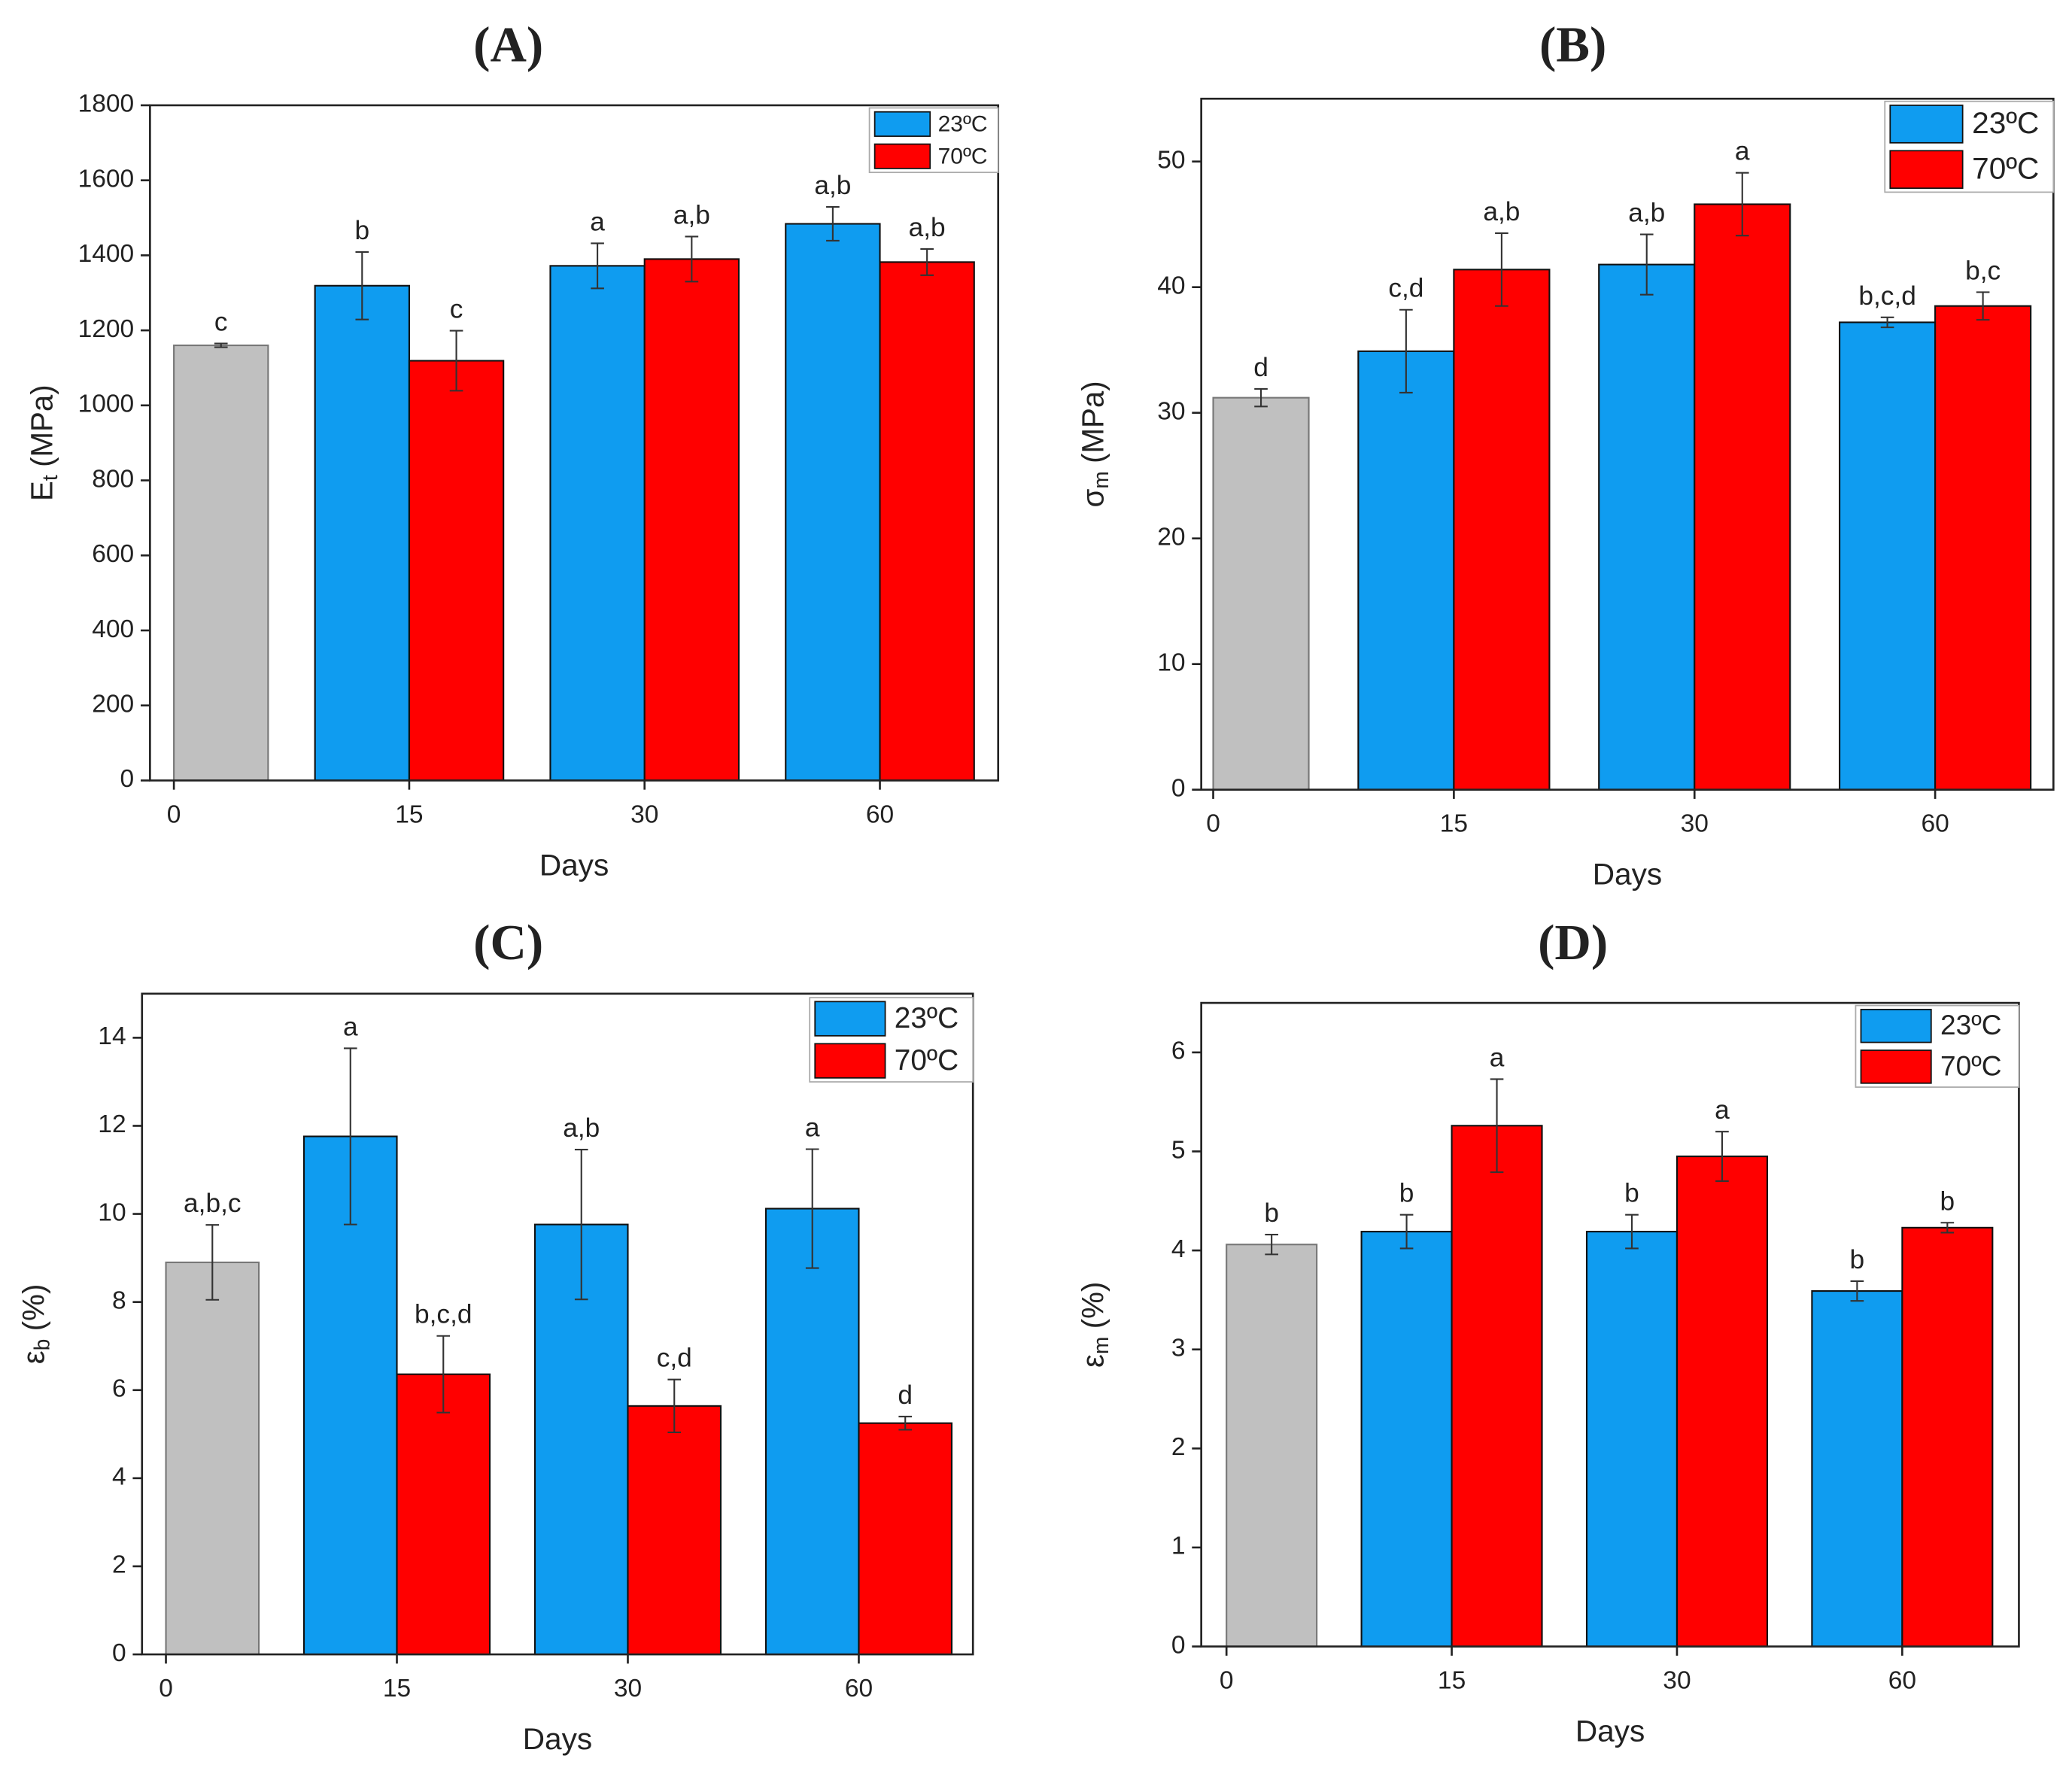 The height and width of the screenshot is (1786, 2072). I want to click on y-axis-symbol: E, so click(41, 491).